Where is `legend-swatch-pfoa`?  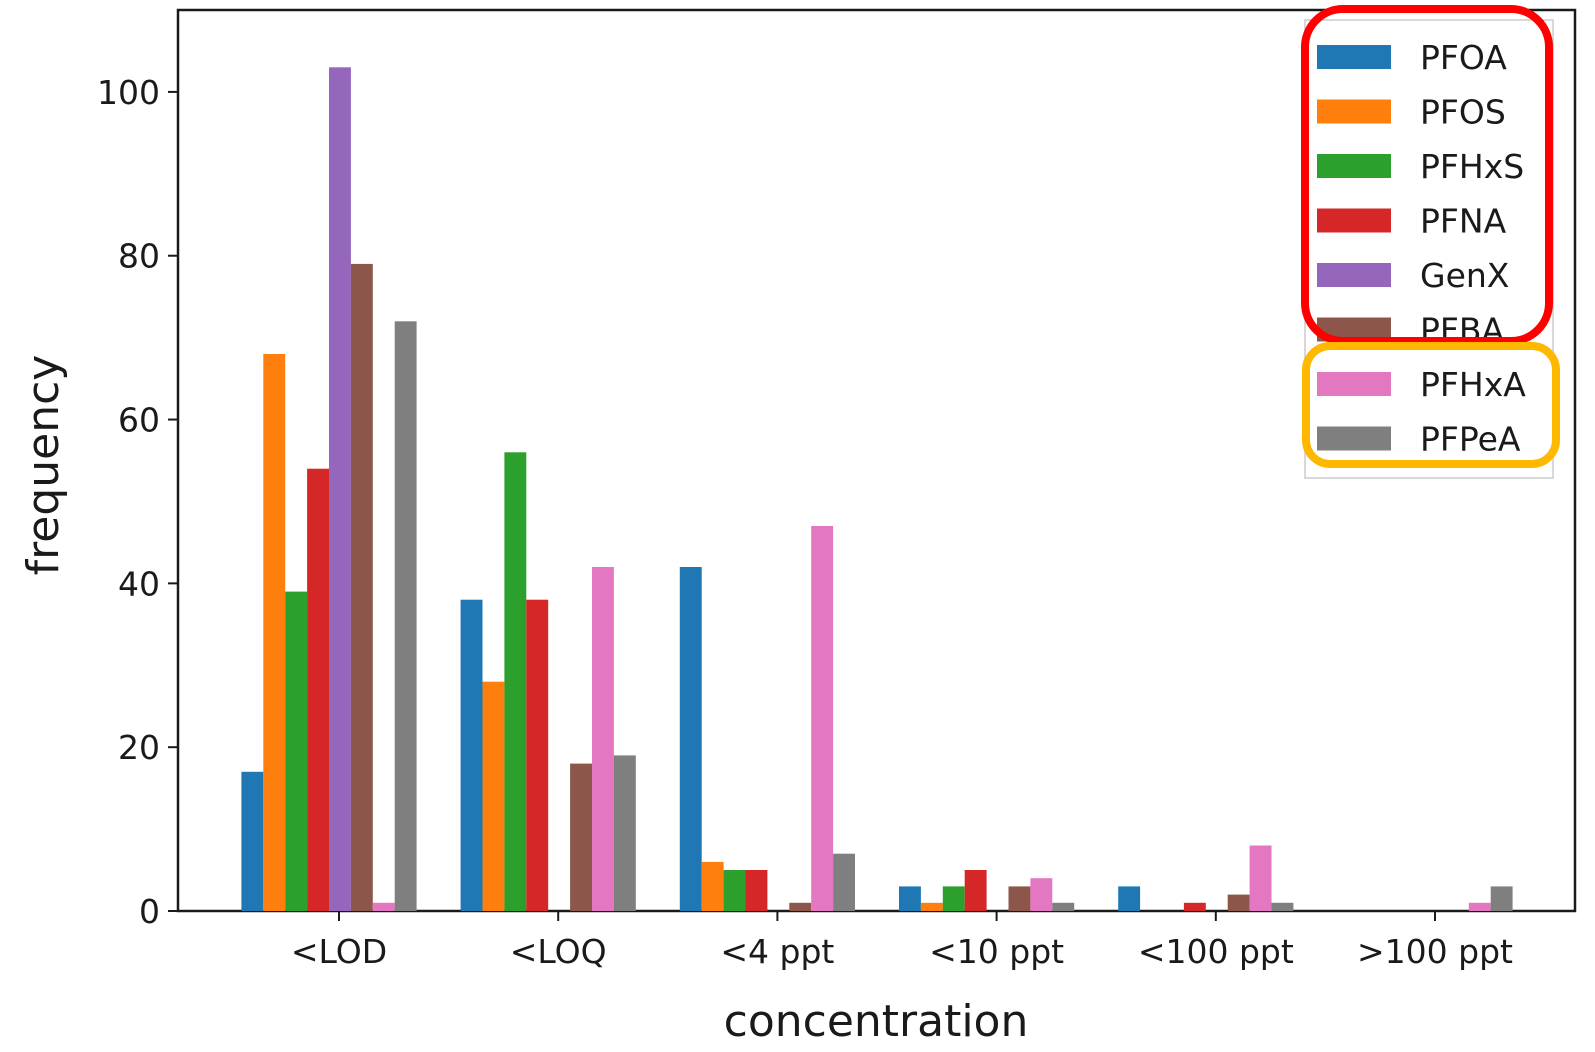 legend-swatch-pfoa is located at coordinates (1354, 57).